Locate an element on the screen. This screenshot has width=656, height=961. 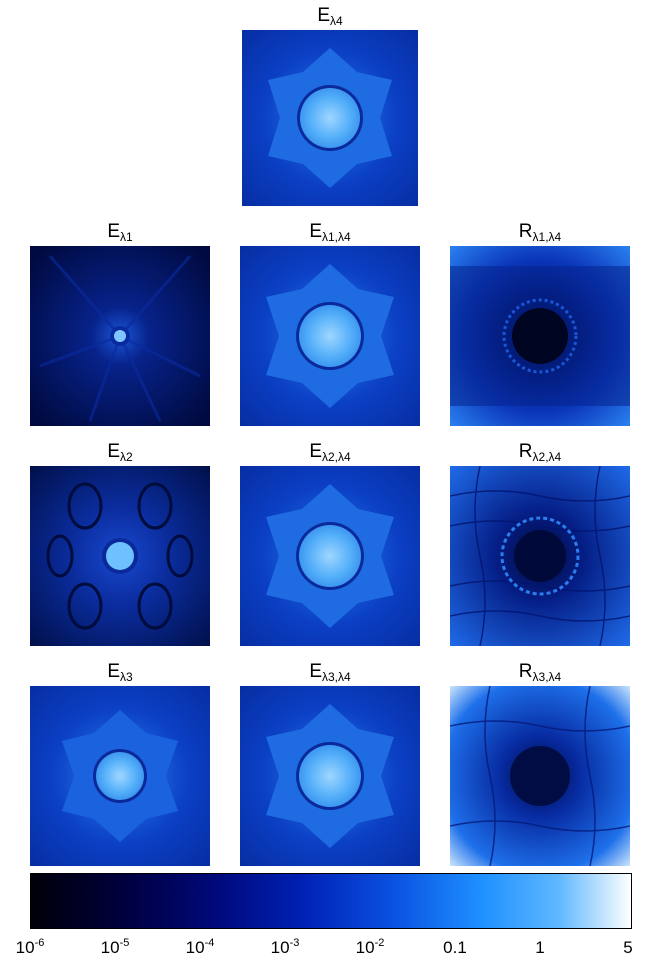
colorbar-tick: 10⁻³ is located at coordinates (285, 947).